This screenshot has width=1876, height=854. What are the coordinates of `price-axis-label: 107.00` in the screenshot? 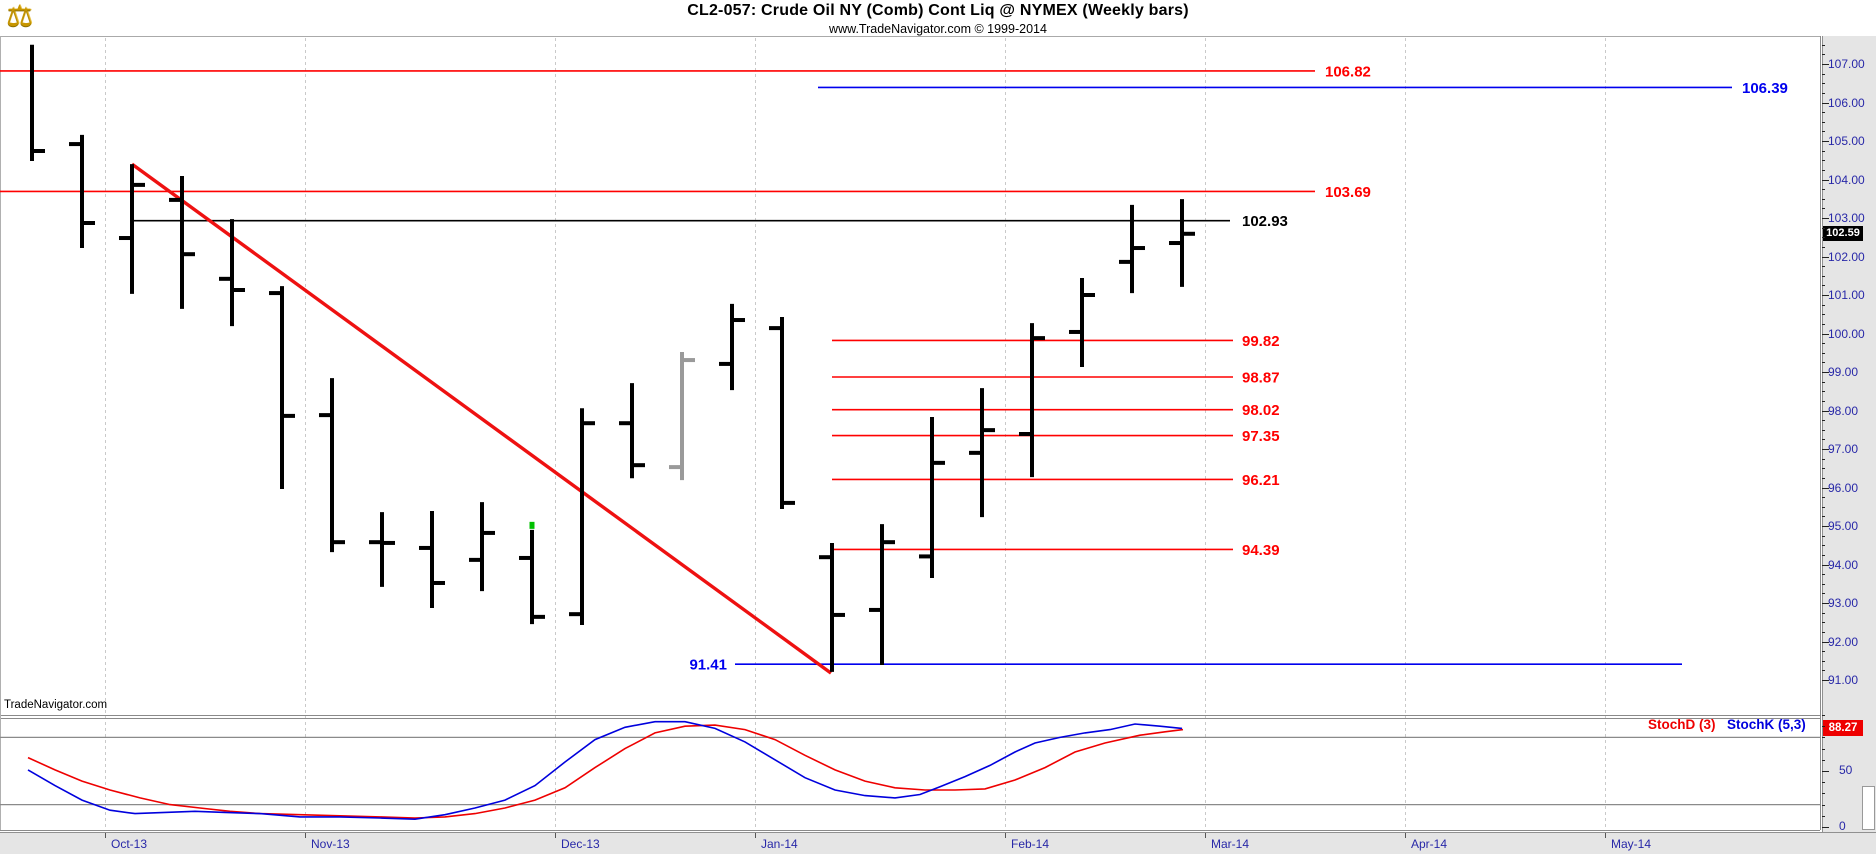 It's located at (1846, 64).